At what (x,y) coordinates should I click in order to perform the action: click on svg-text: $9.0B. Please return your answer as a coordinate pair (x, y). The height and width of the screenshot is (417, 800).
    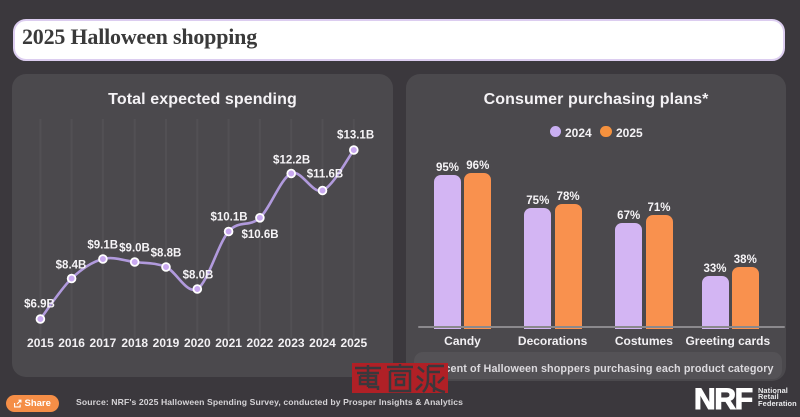
    Looking at the image, I should click on (134, 249).